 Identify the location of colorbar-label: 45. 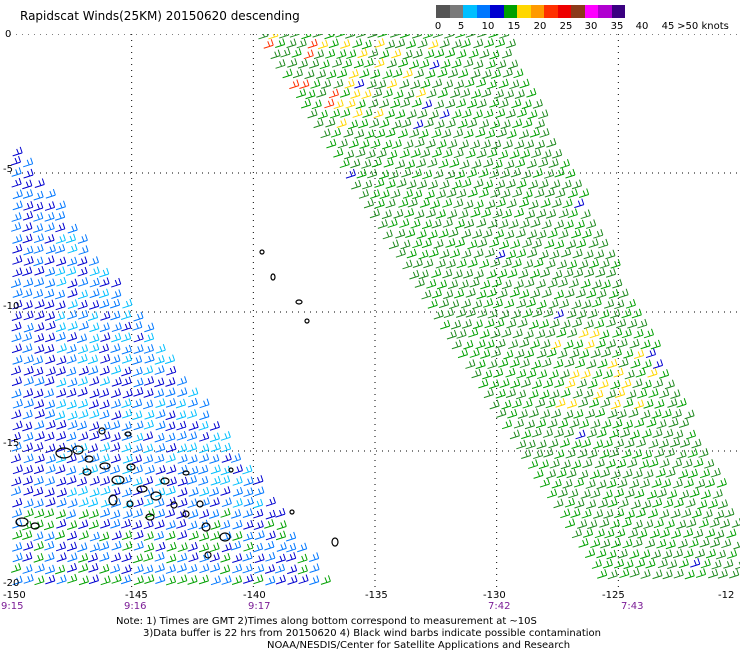
(668, 26).